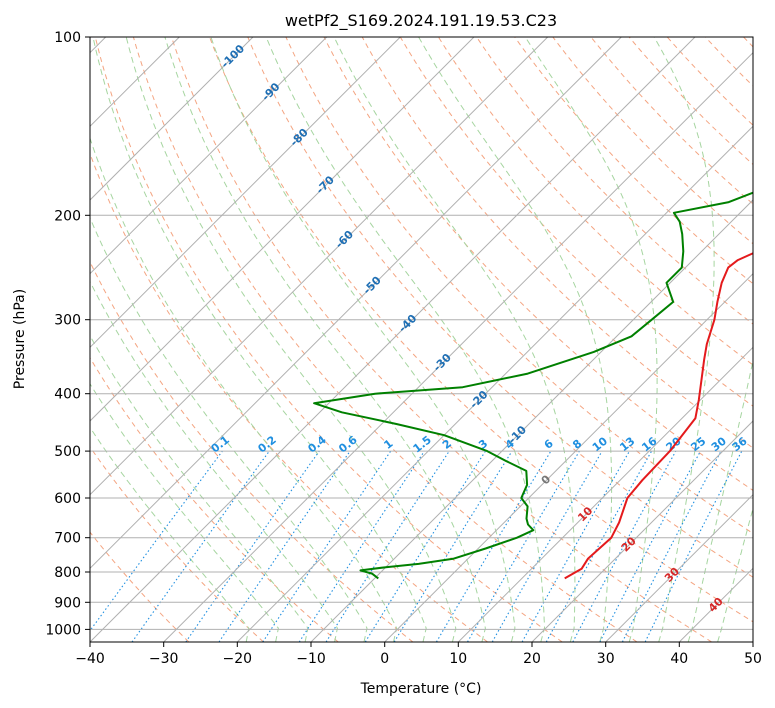 The height and width of the screenshot is (708, 775). I want to click on y-tick-label: 100, so click(67, 38).